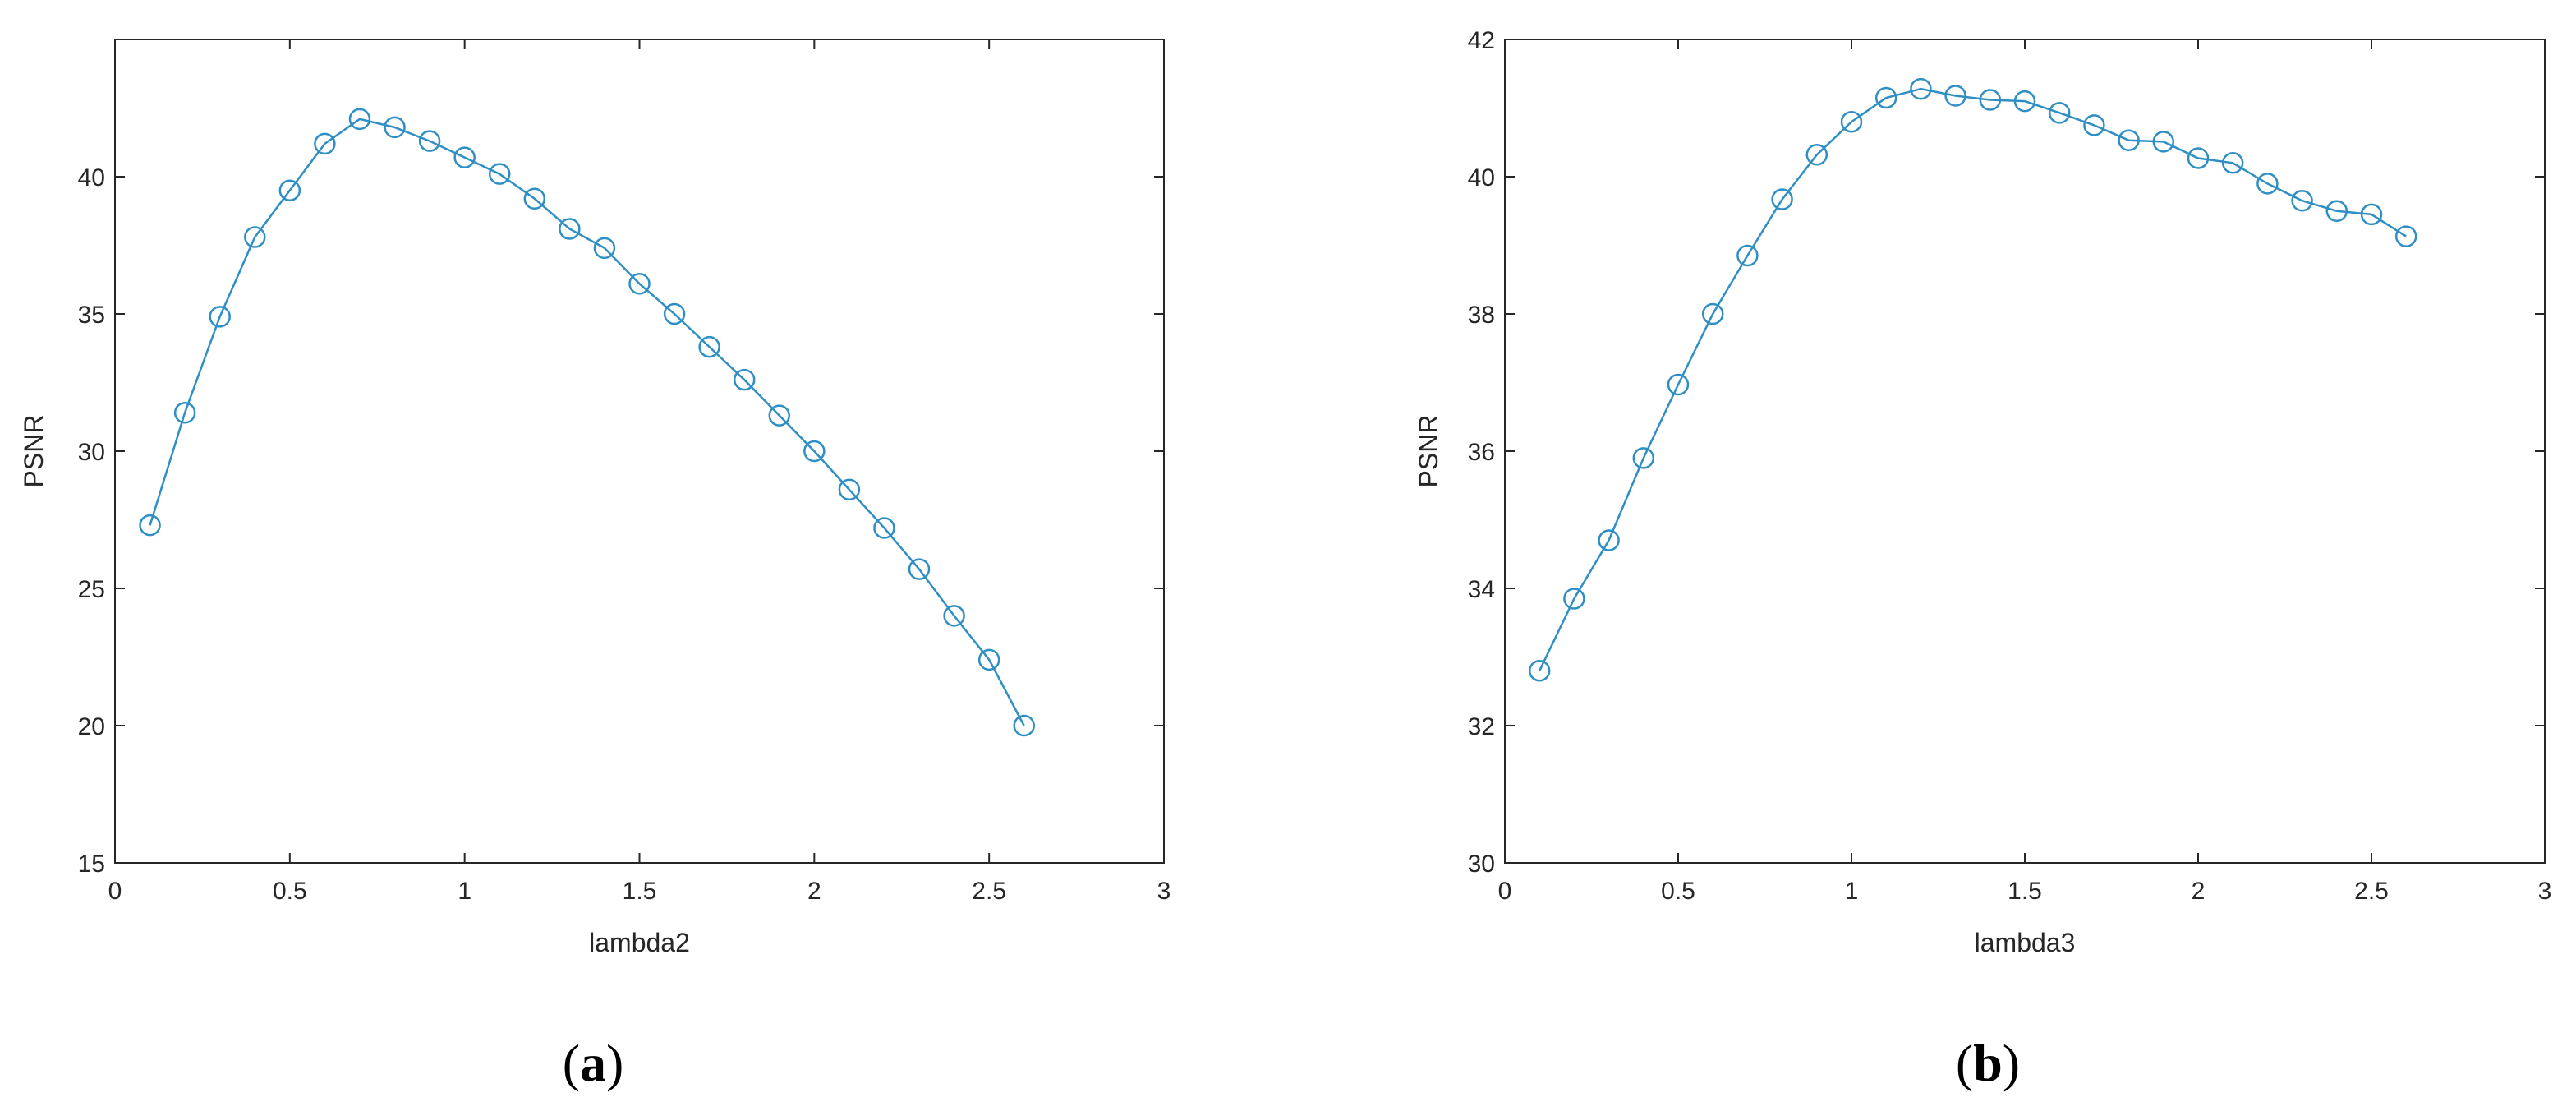  I want to click on y-tick-label: 35, so click(91, 316).